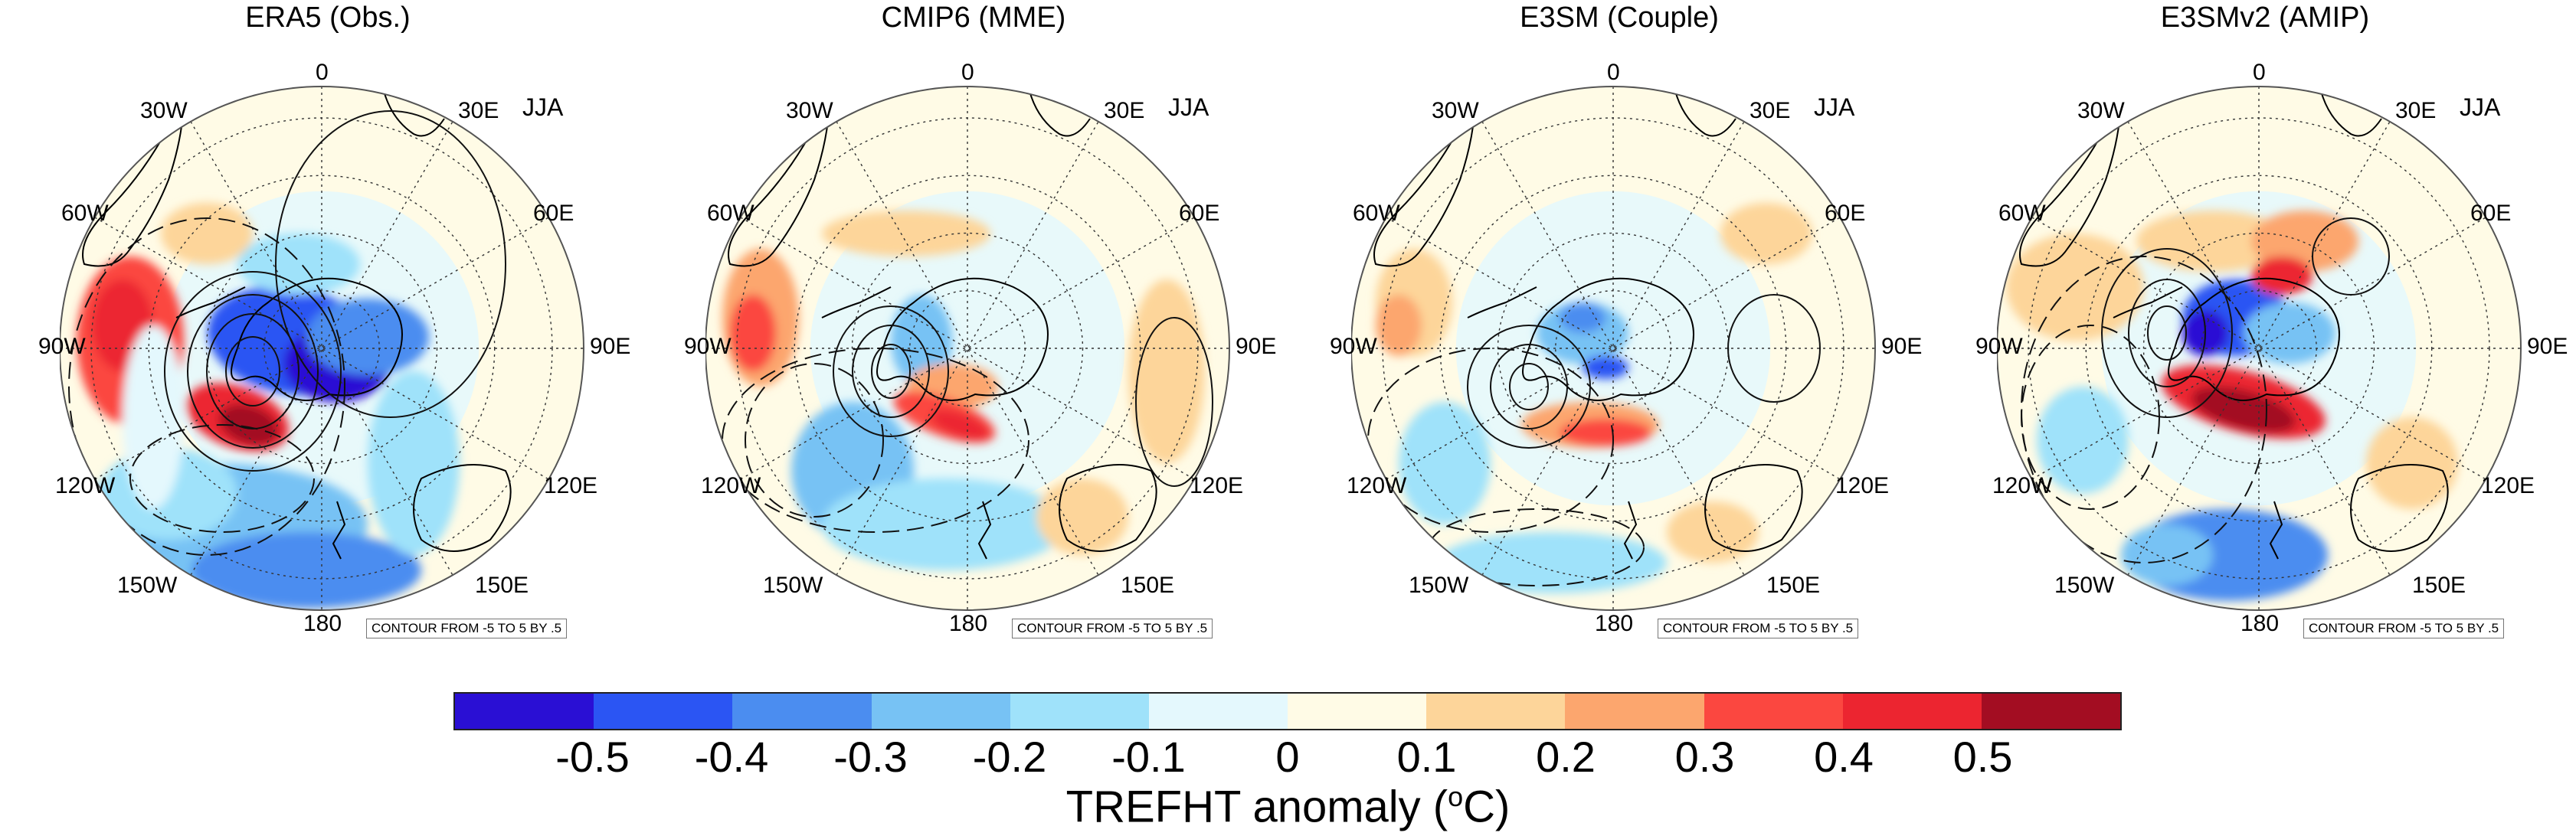  What do you see at coordinates (328, 18) in the screenshot?
I see `panel-title: ERA5 (Obs.)` at bounding box center [328, 18].